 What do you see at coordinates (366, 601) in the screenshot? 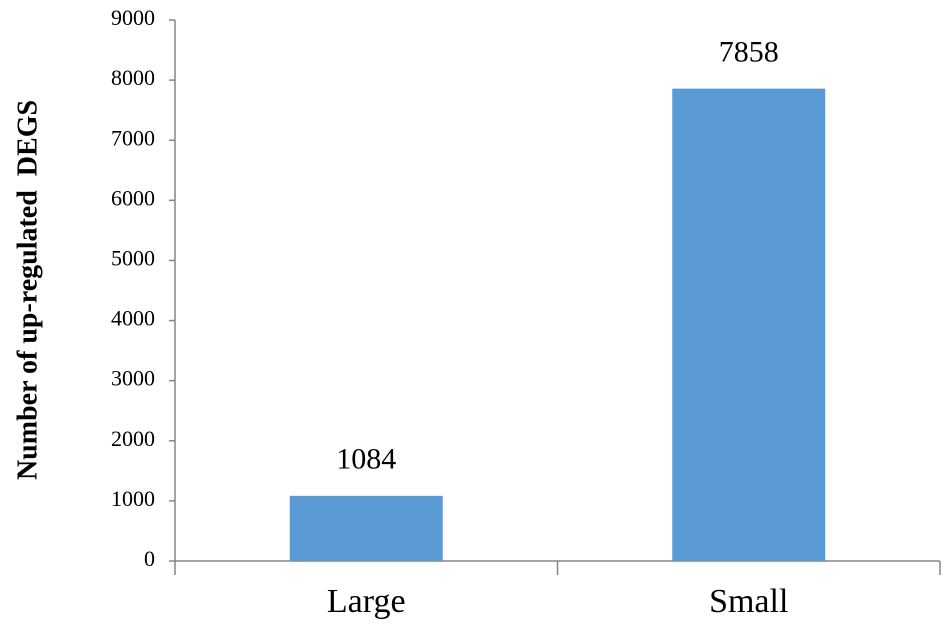
I see `x-tick-label: Large` at bounding box center [366, 601].